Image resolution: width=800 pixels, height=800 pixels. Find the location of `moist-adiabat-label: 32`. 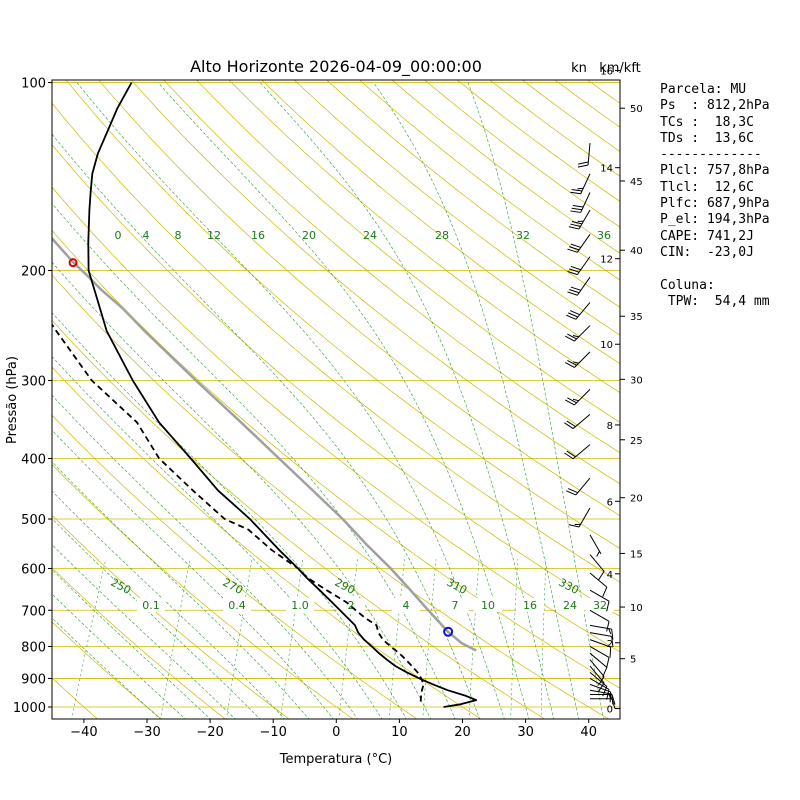

moist-adiabat-label: 32 is located at coordinates (523, 235).